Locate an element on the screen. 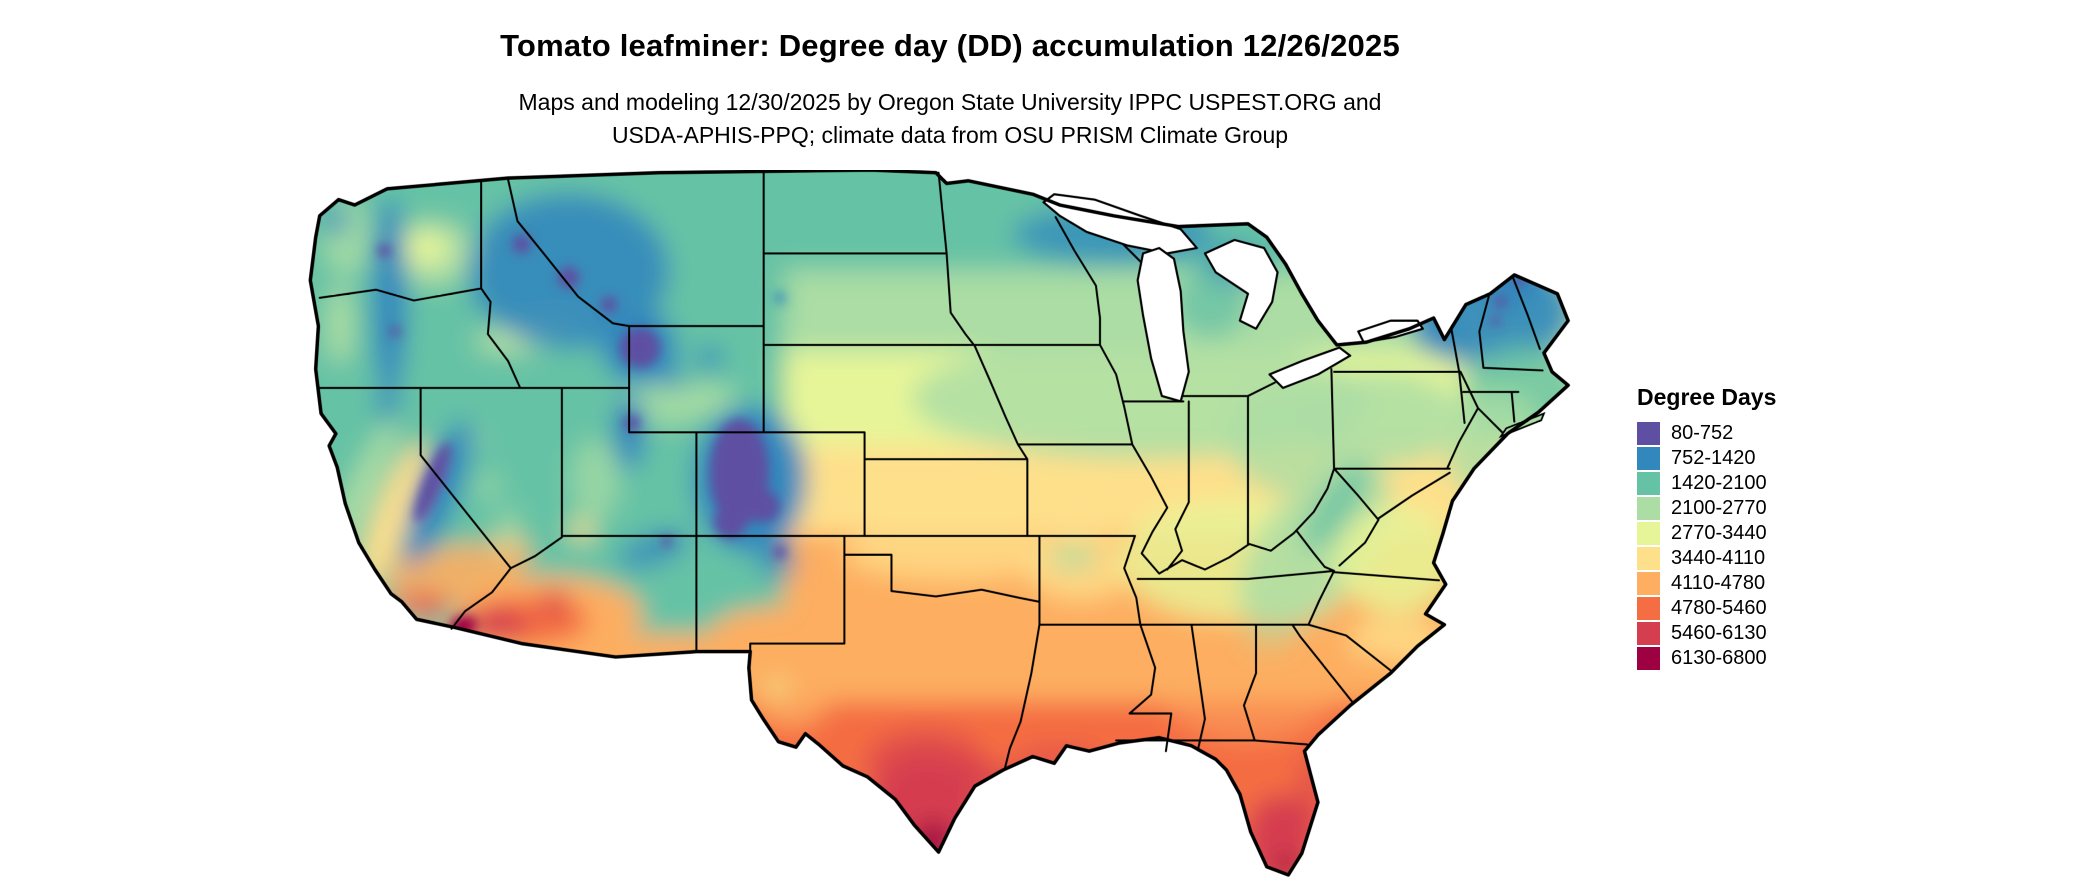 The image size is (2100, 892). legend-label: 6130-6800 is located at coordinates (1719, 658).